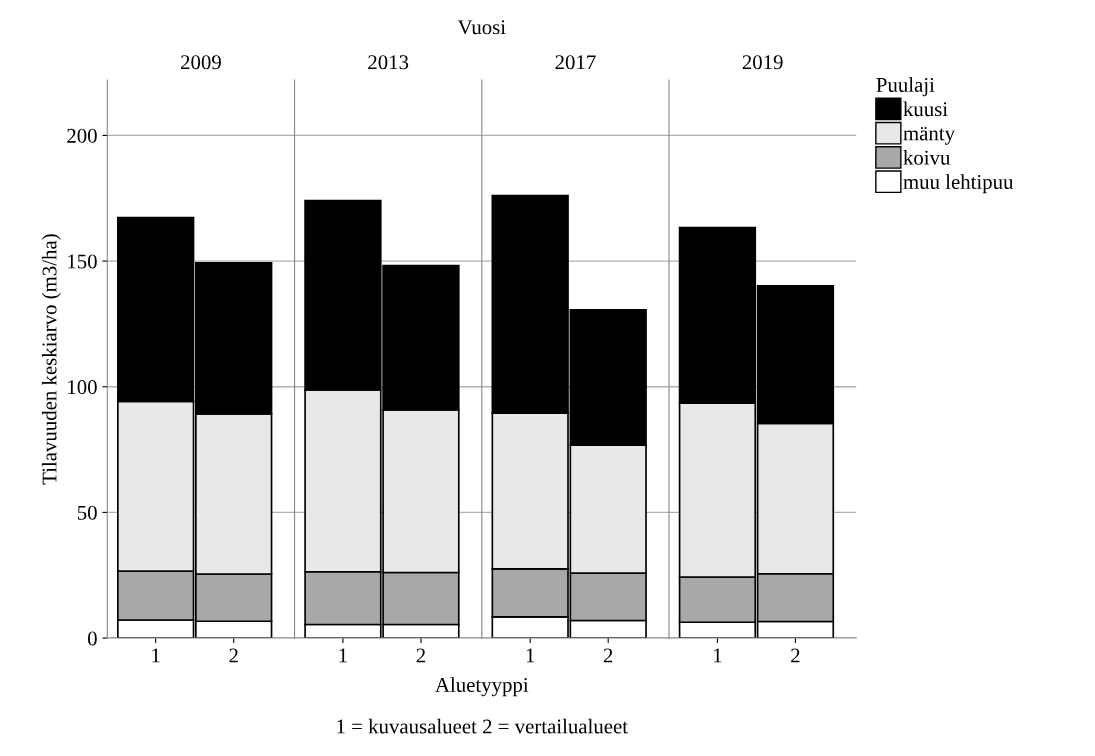 The image size is (1095, 756). What do you see at coordinates (388, 62) in the screenshot?
I see `chart-title: 2013` at bounding box center [388, 62].